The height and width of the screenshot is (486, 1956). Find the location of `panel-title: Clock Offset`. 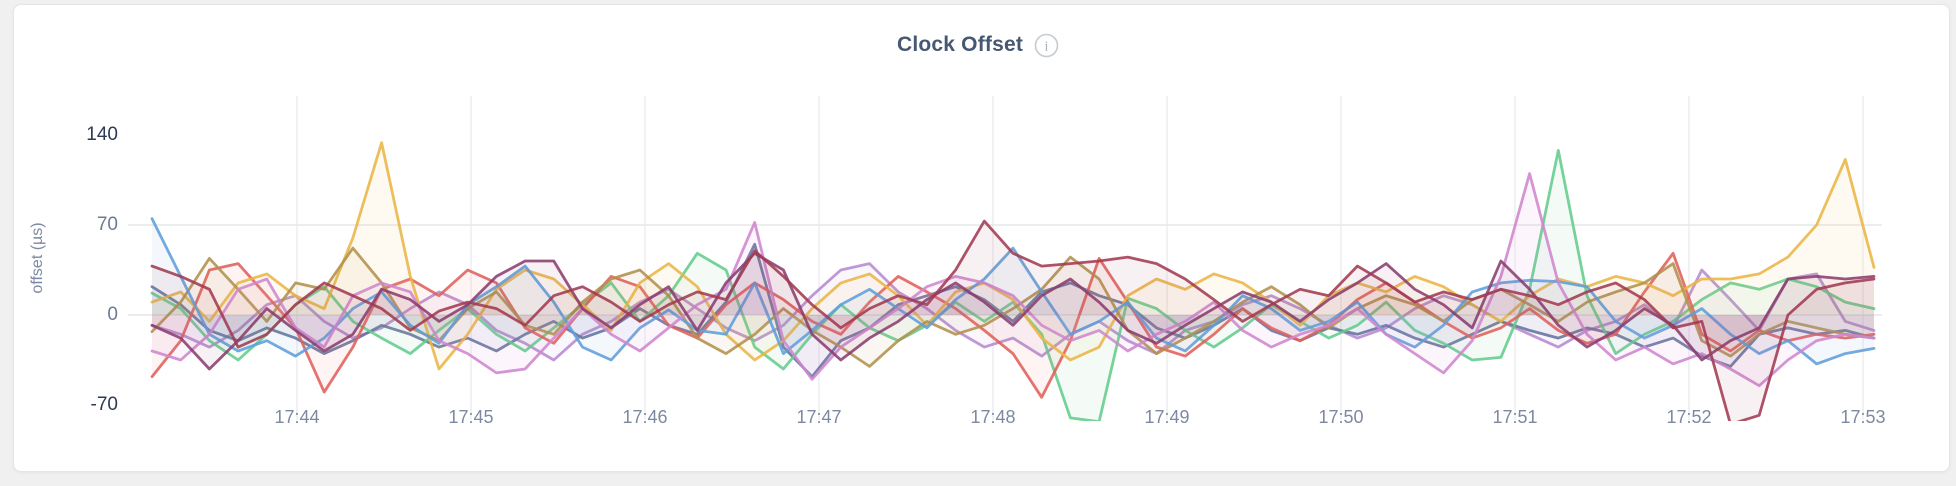

panel-title: Clock Offset is located at coordinates (960, 44).